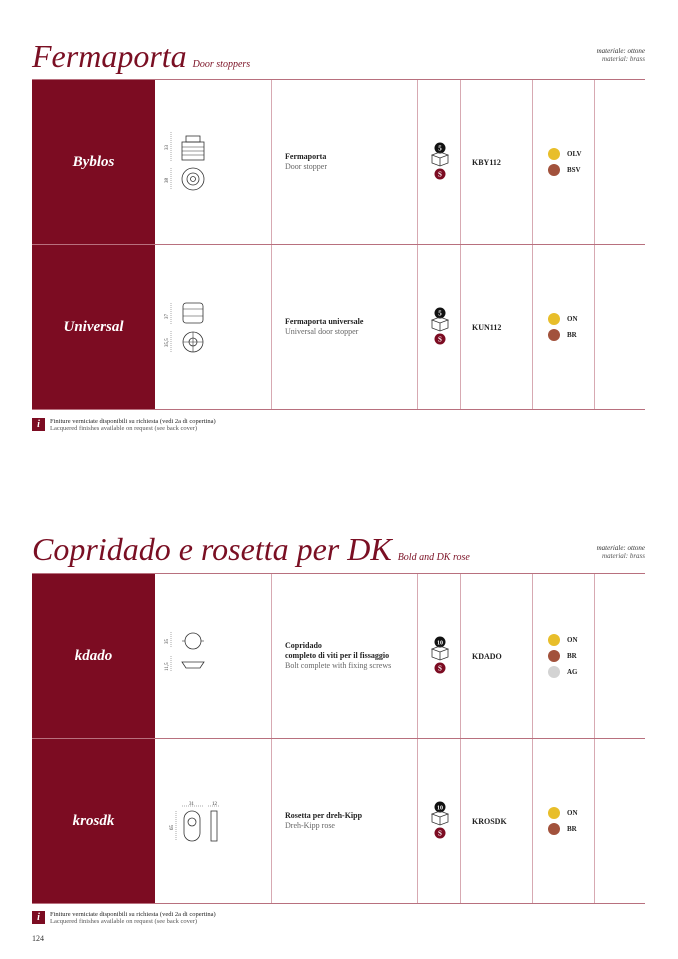 The width and height of the screenshot is (678, 959). Describe the element at coordinates (565, 154) in the screenshot. I see `finish-item: OLV` at that location.